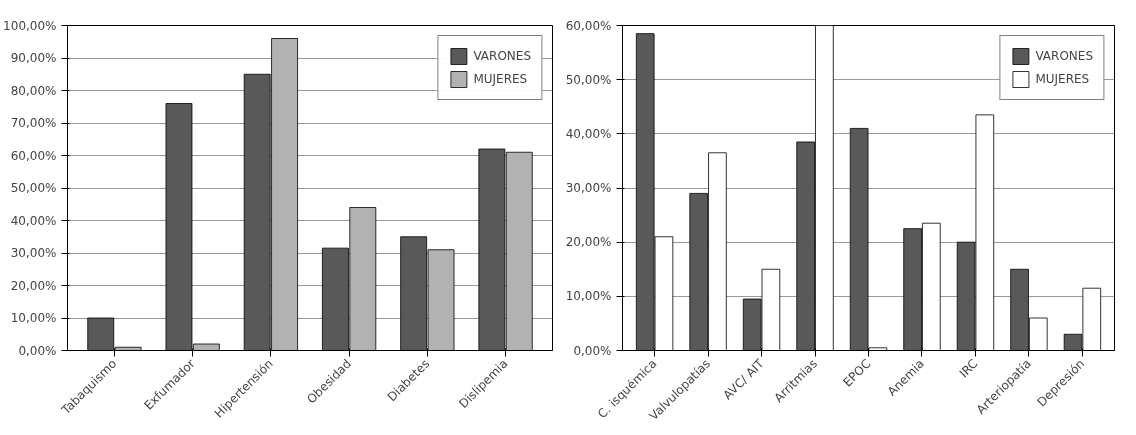 This screenshot has height=435, width=1136. What do you see at coordinates (33, 58) in the screenshot?
I see `y-tick-label: 90,00%` at bounding box center [33, 58].